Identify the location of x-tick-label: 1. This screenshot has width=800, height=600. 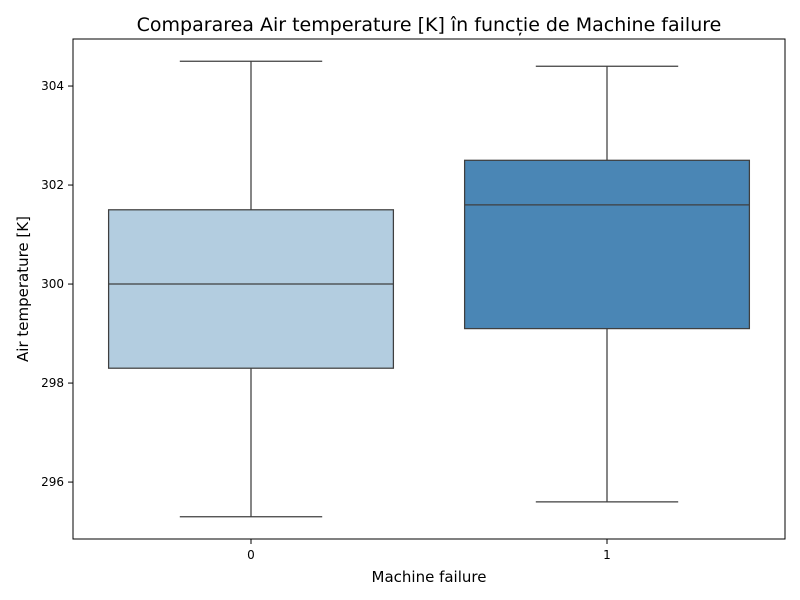
(607, 555).